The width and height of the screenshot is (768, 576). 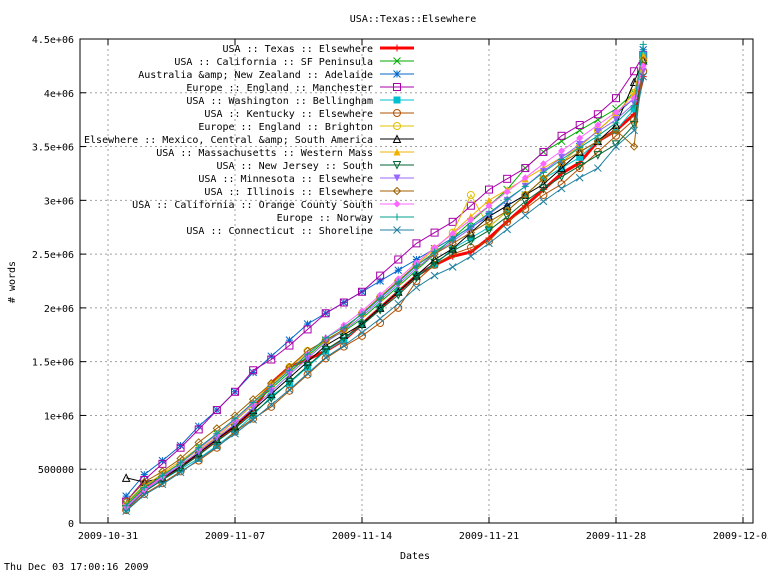 I want to click on legend-label: Europe :: Norway, so click(x=325, y=218).